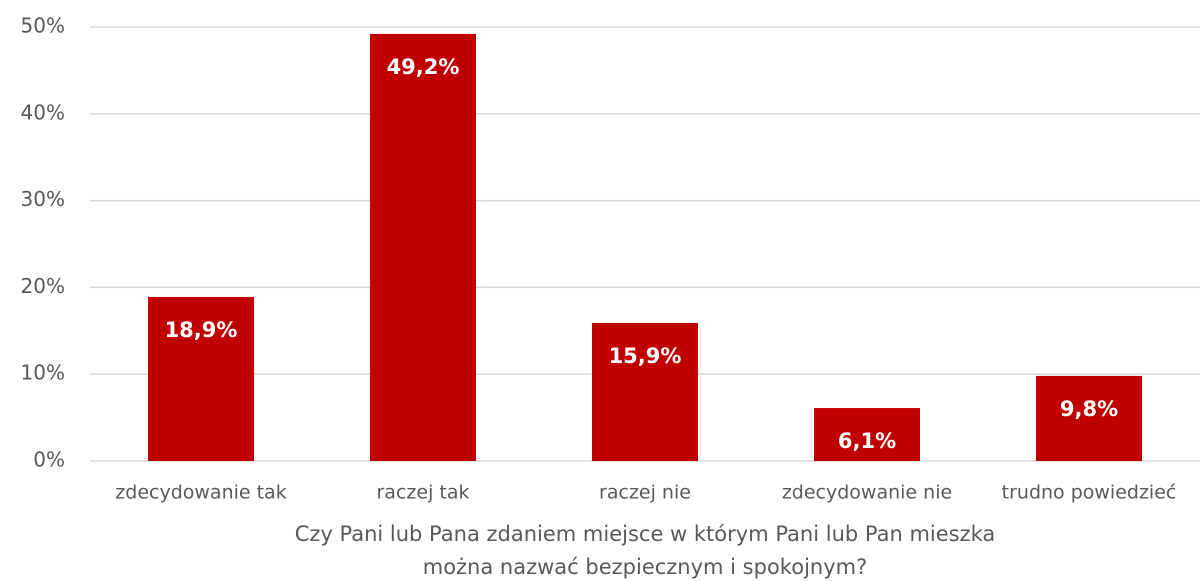 Image resolution: width=1204 pixels, height=581 pixels. Describe the element at coordinates (43, 26) in the screenshot. I see `y-tick-label: 50%` at that location.